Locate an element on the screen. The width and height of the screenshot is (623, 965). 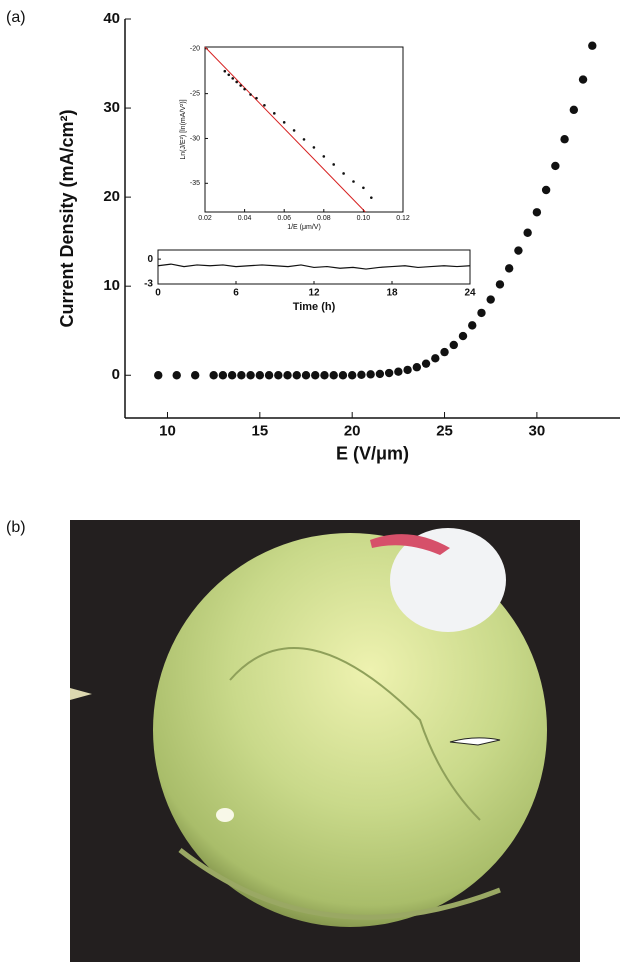
y-tick-label: 30 is located at coordinates (111, 107).